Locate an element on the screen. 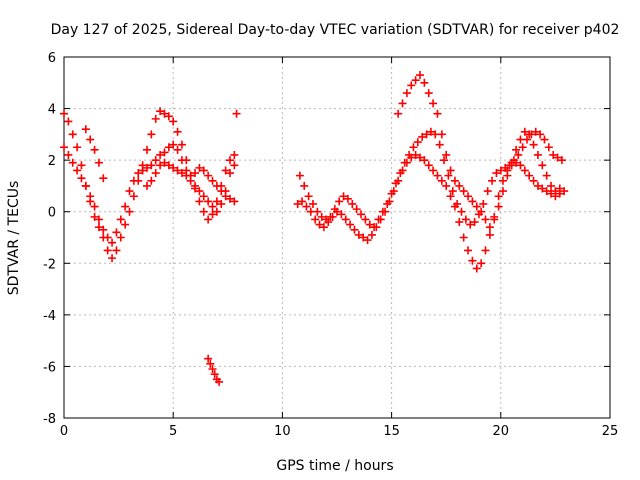  y-tick-label: -2 is located at coordinates (49, 264).